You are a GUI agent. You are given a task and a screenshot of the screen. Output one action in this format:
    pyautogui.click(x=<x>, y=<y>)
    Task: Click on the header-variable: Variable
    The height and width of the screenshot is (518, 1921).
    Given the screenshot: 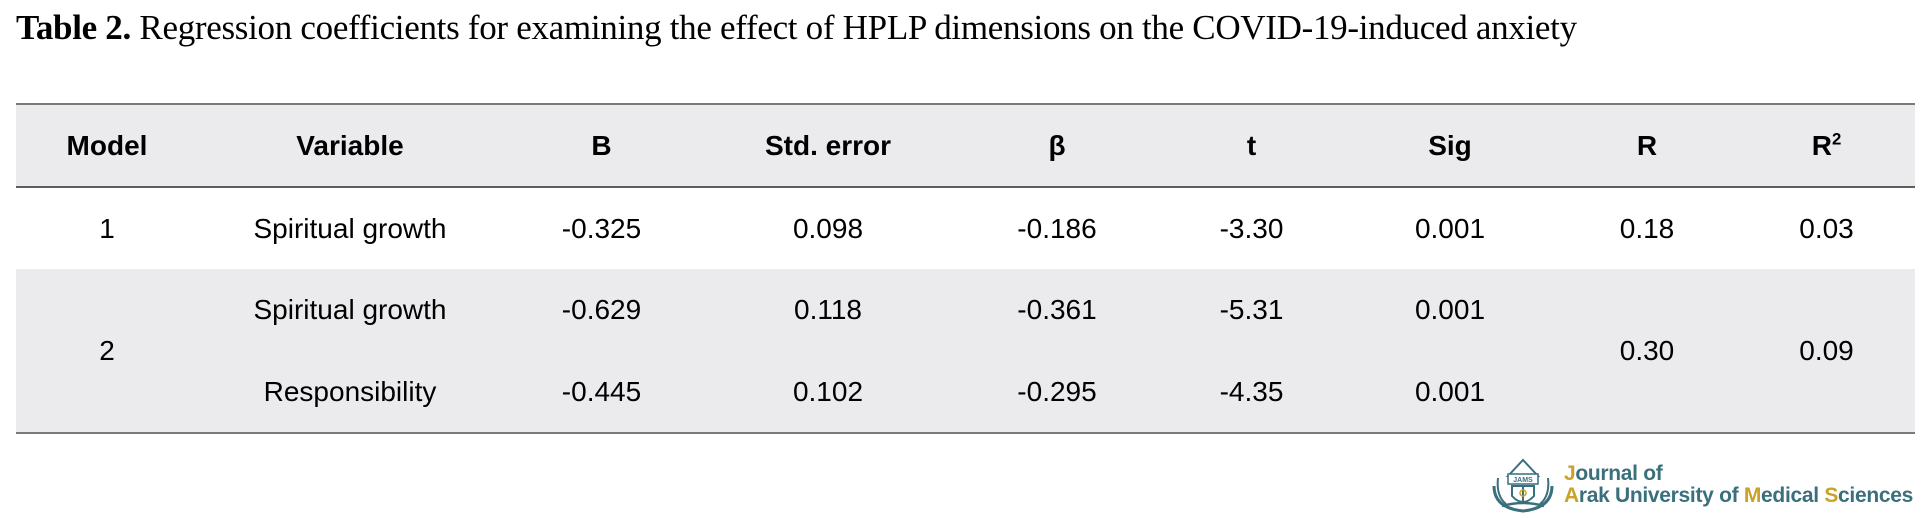 What is the action you would take?
    pyautogui.click(x=350, y=145)
    